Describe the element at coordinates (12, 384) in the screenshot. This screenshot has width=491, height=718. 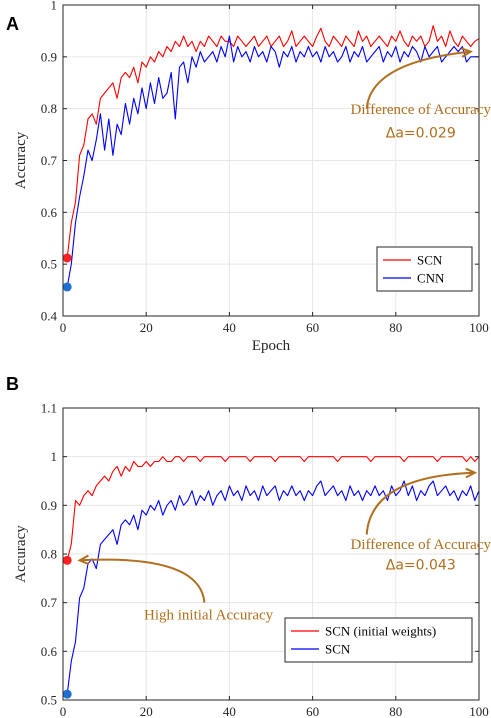
I see `panel-label: B` at that location.